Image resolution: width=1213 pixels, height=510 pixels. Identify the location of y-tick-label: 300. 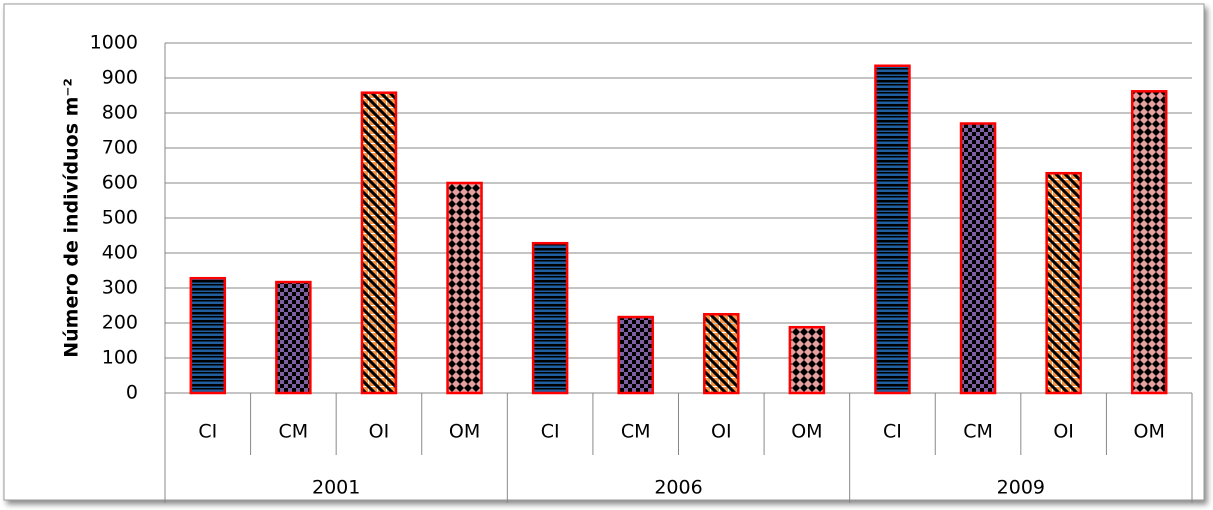
(120, 288).